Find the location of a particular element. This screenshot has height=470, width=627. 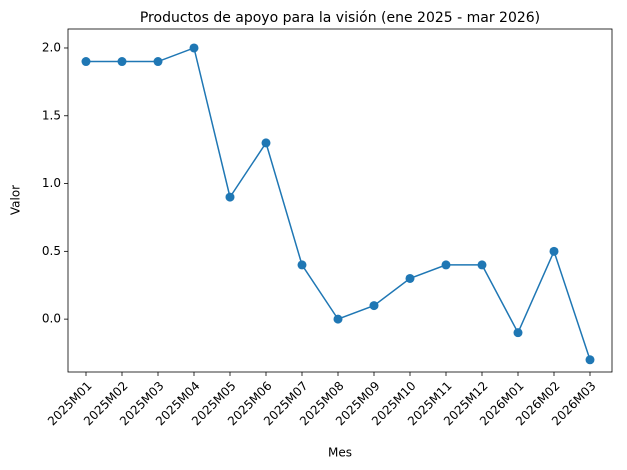

x-axis-label: Mes is located at coordinates (340, 453).